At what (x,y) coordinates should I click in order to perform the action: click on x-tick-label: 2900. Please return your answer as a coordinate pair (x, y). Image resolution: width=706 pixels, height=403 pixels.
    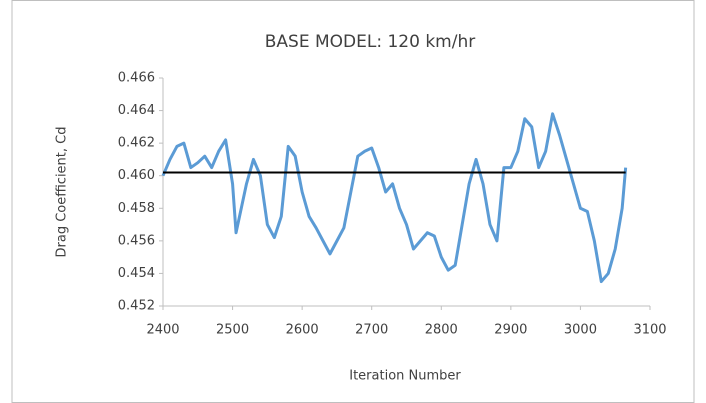
    Looking at the image, I should click on (510, 330).